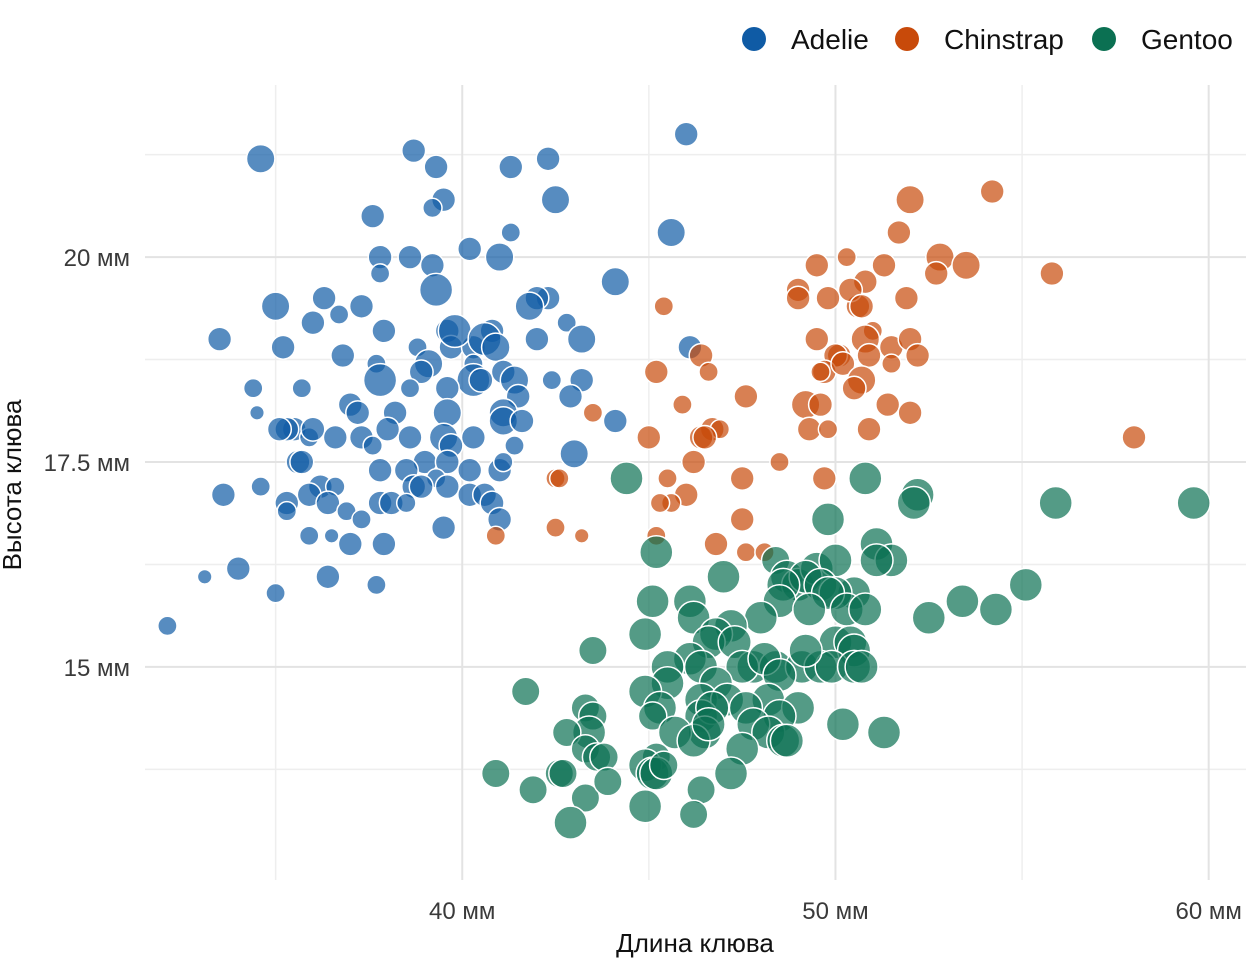 Image resolution: width=1248 pixels, height=965 pixels. I want to click on x-tick-label: 40 мм, so click(462, 911).